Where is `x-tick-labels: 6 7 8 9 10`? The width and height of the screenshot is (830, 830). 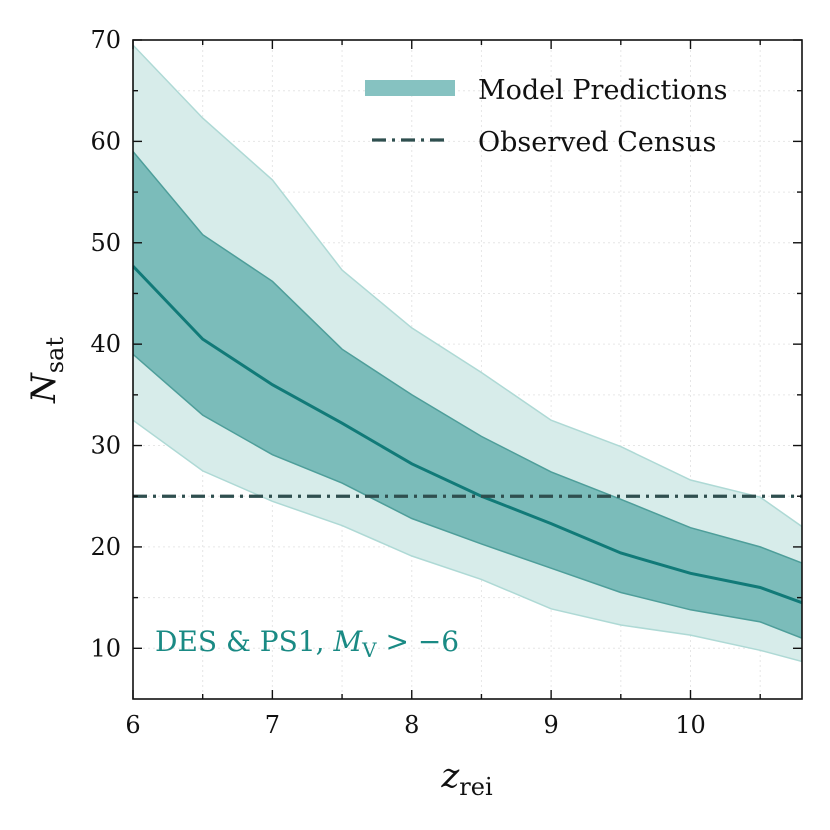
x-tick-labels: 6 7 8 9 10 is located at coordinates (415, 725).